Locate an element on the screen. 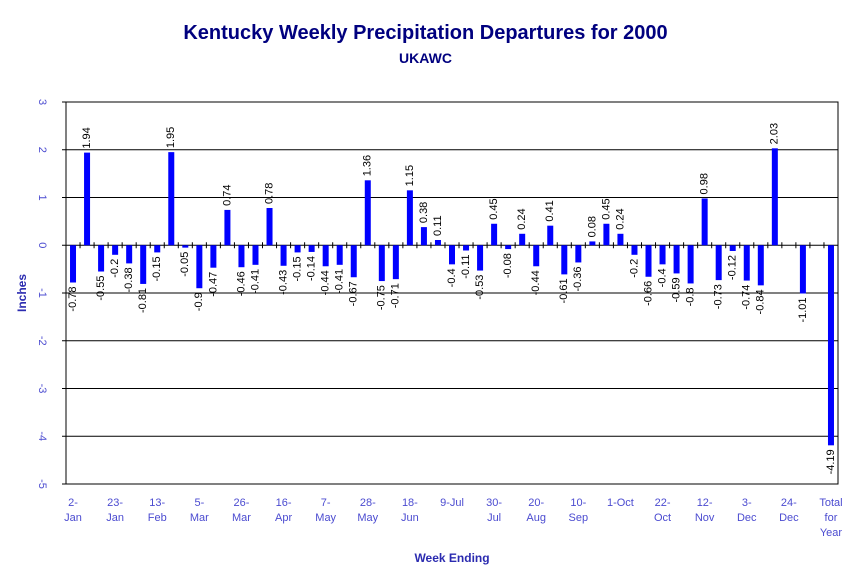 This screenshot has width=851, height=584. x-tick-label-line: 26- is located at coordinates (242, 503).